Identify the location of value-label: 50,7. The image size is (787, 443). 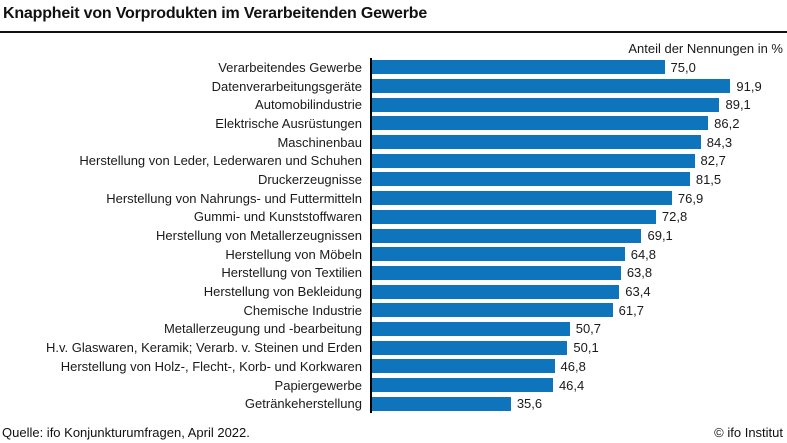
(588, 329).